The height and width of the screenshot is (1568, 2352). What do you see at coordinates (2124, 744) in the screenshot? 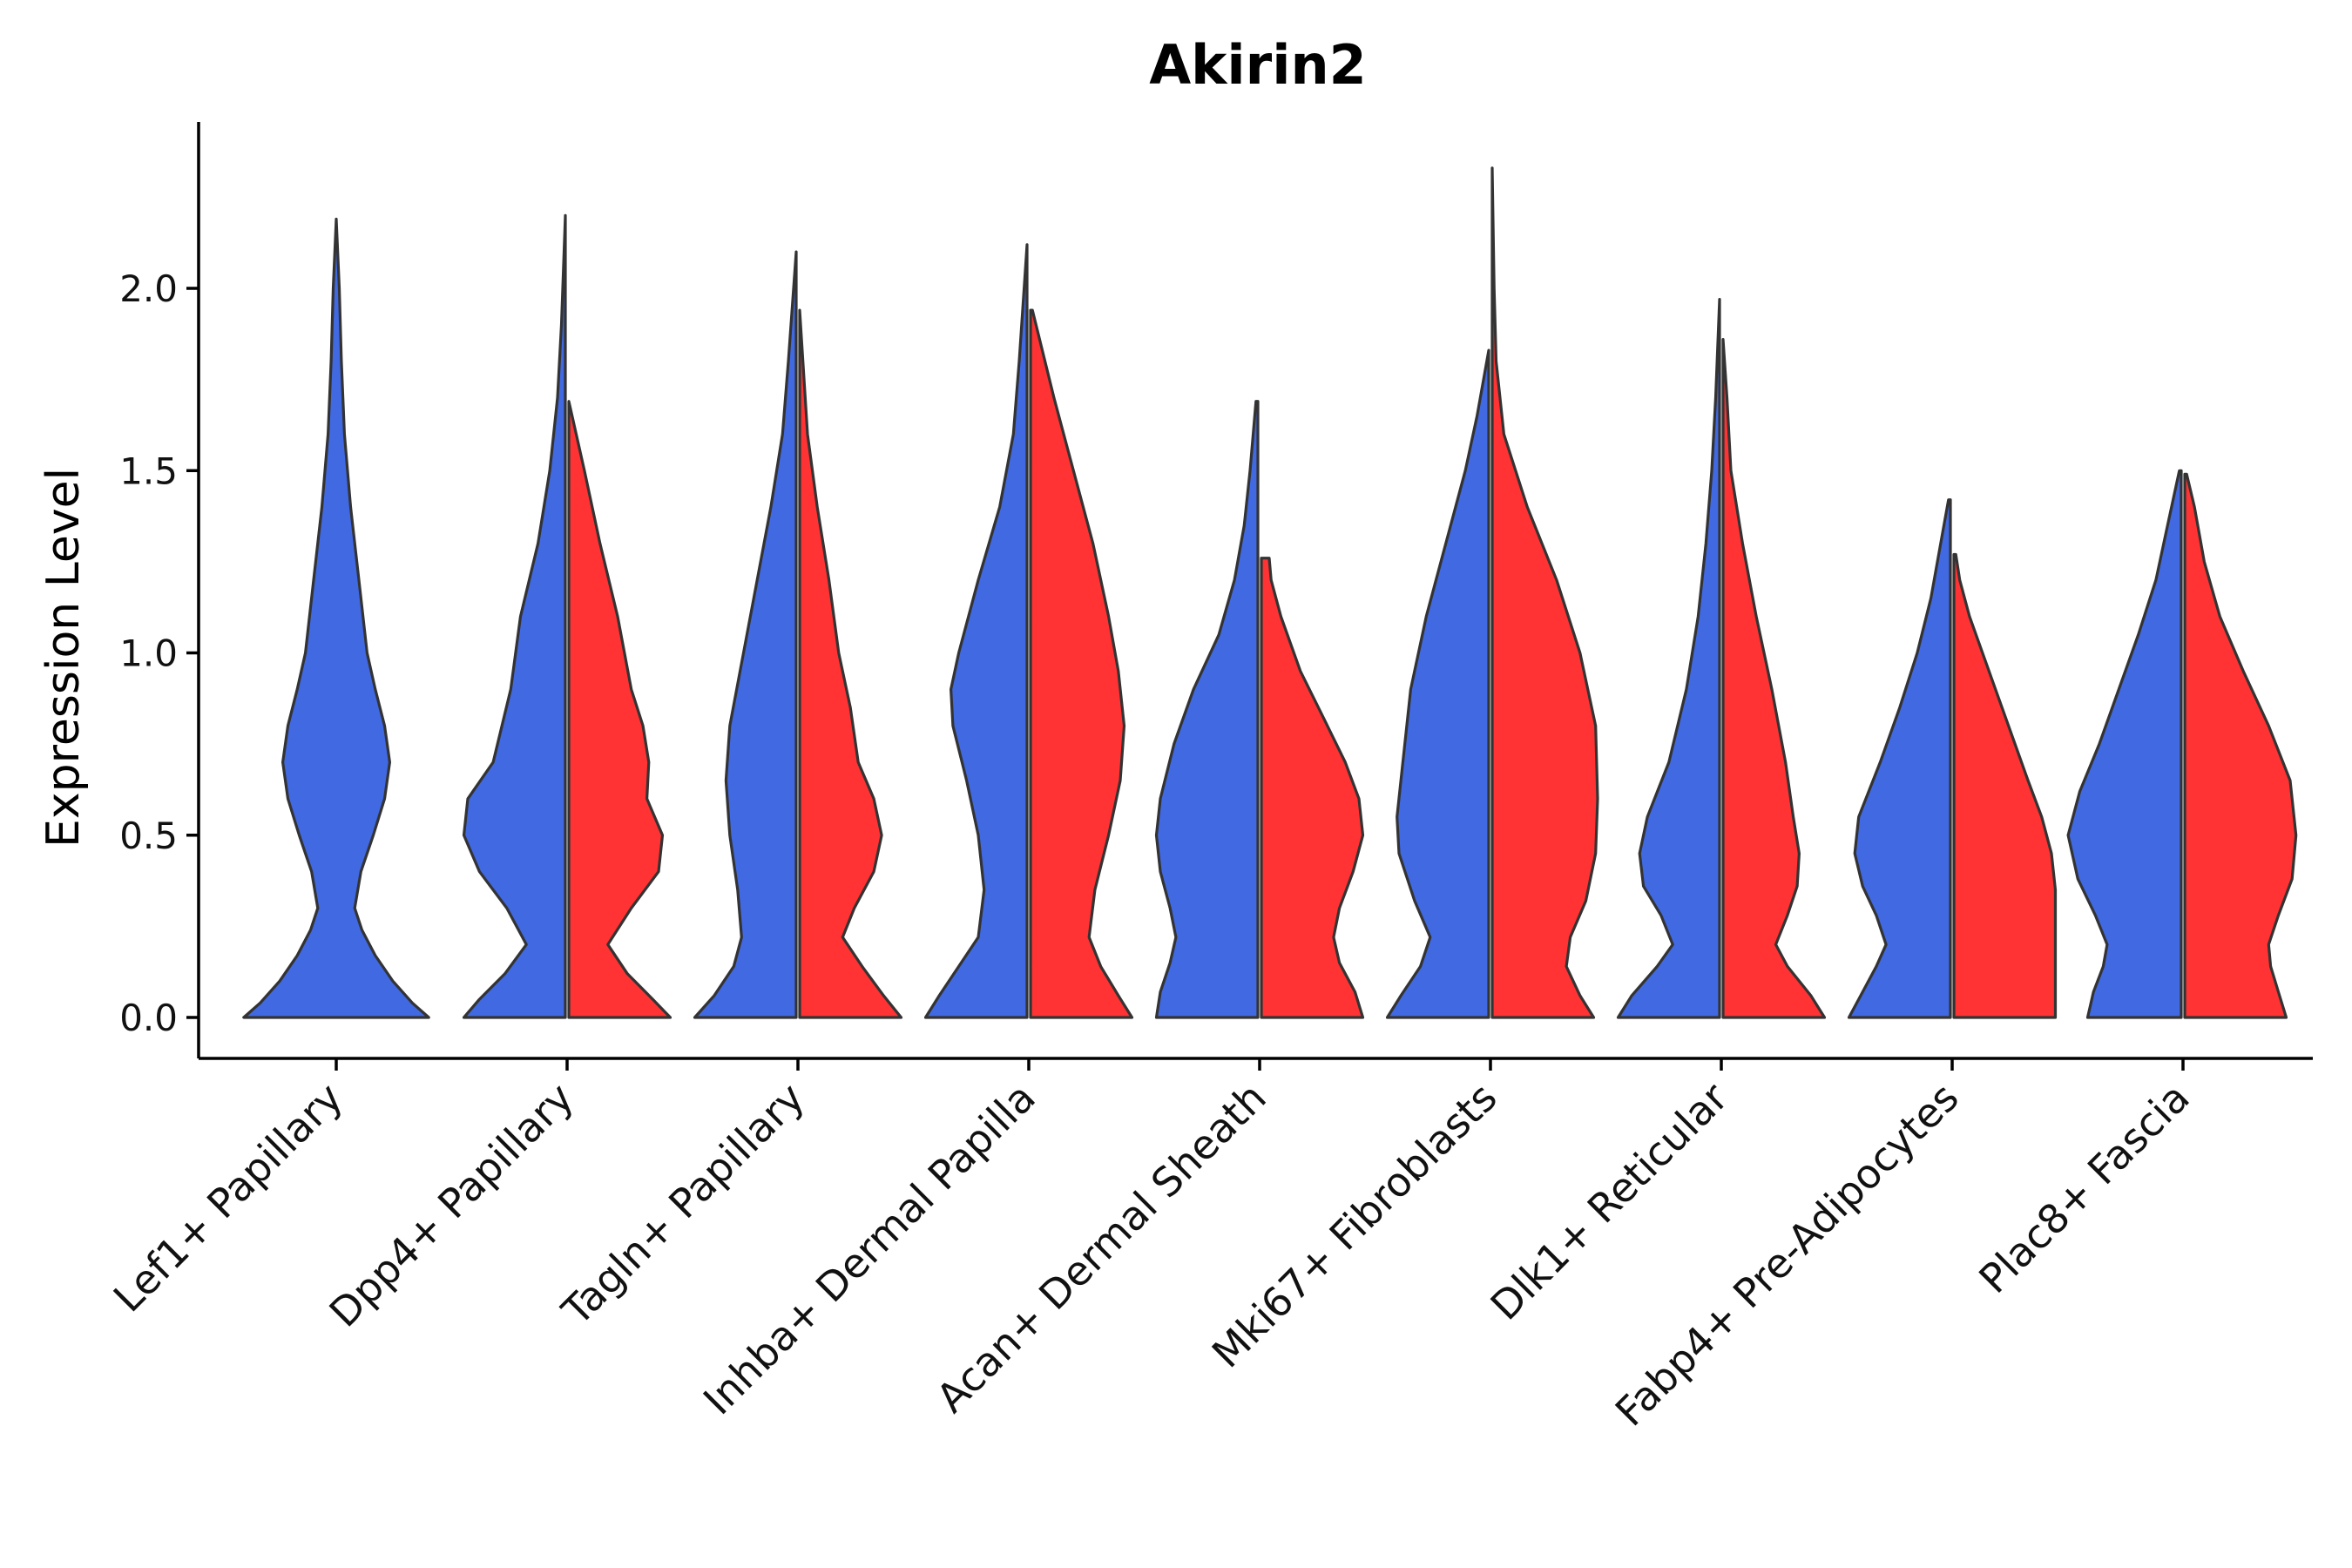
I see `violin-plac8-fascia-blue` at bounding box center [2124, 744].